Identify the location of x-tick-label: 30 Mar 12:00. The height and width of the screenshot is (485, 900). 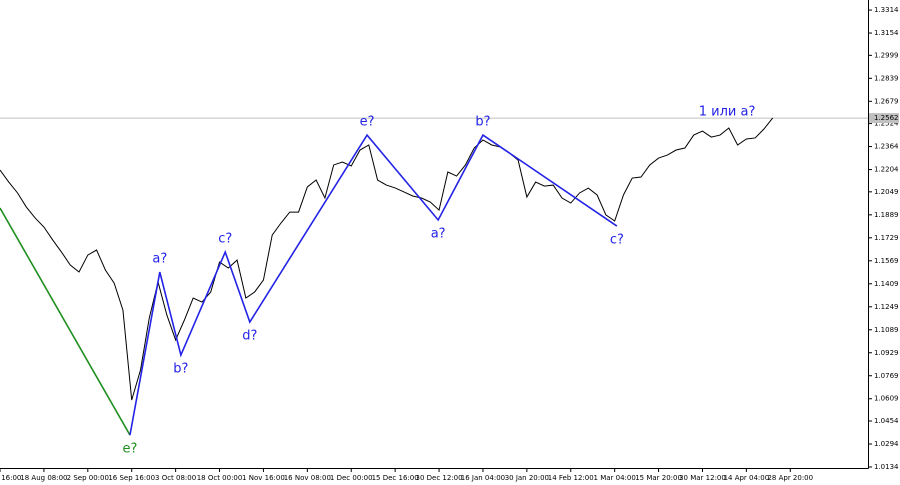
(702, 478).